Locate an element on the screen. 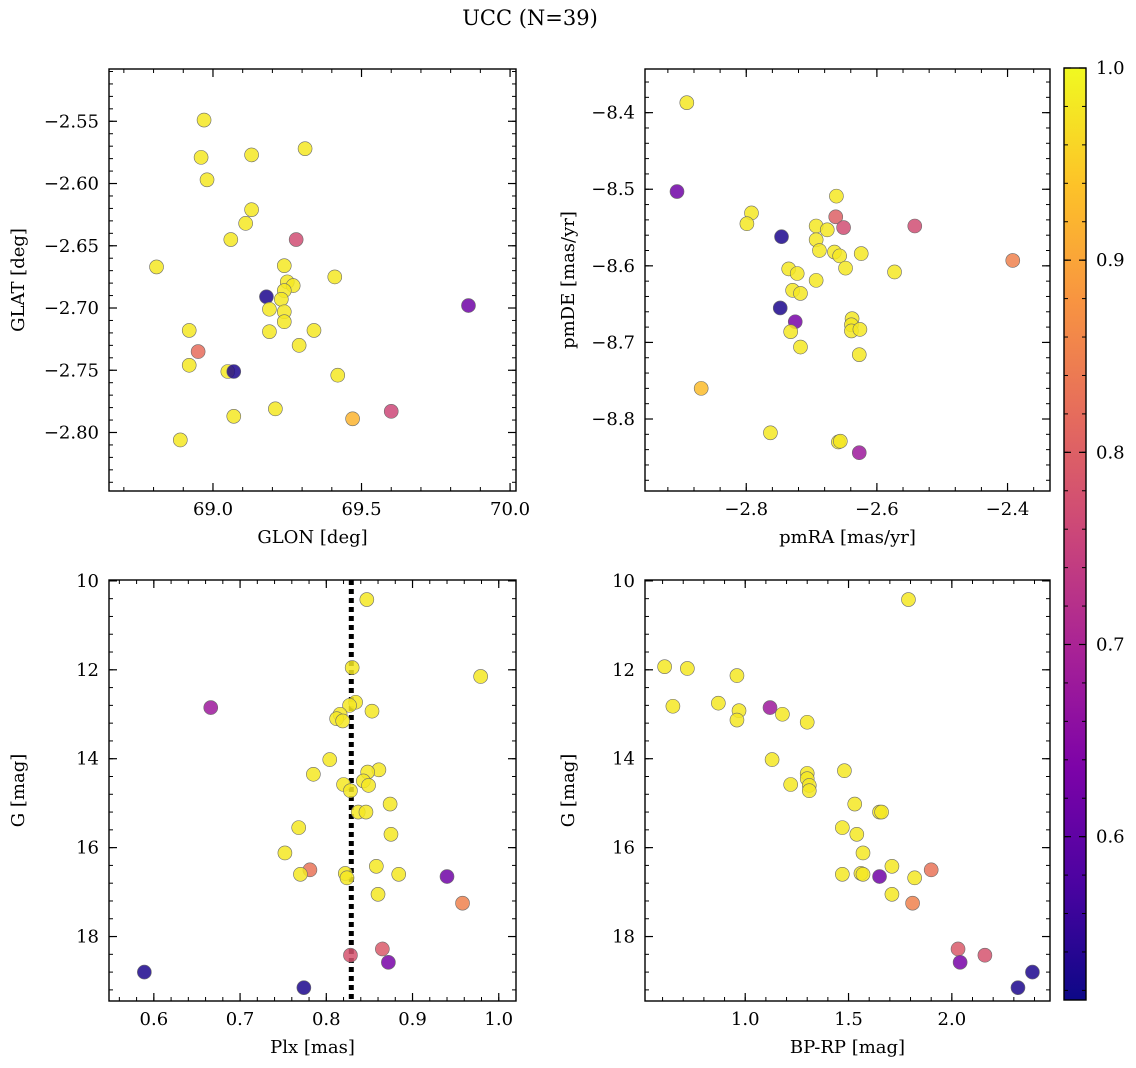  y-tick-label: −8.6 is located at coordinates (613, 266).